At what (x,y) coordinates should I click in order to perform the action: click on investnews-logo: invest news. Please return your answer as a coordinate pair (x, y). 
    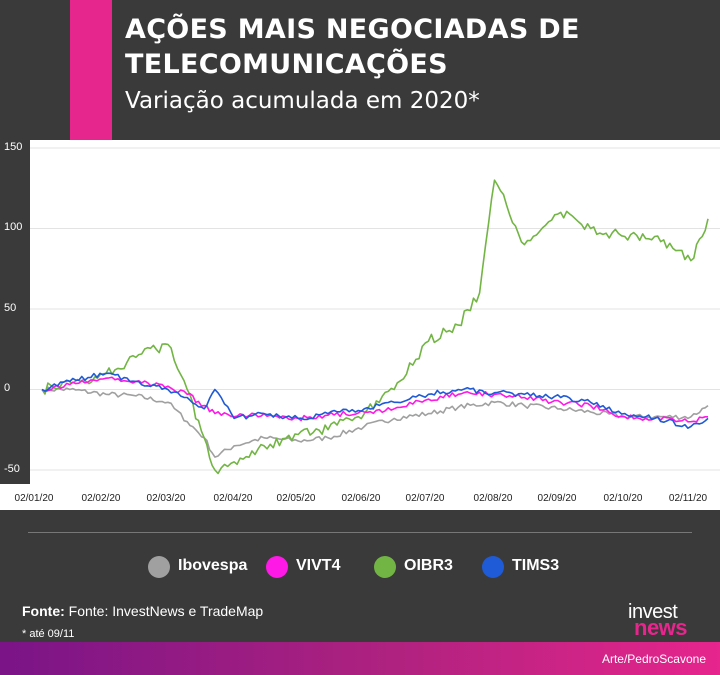
    Looking at the image, I should click on (659, 620).